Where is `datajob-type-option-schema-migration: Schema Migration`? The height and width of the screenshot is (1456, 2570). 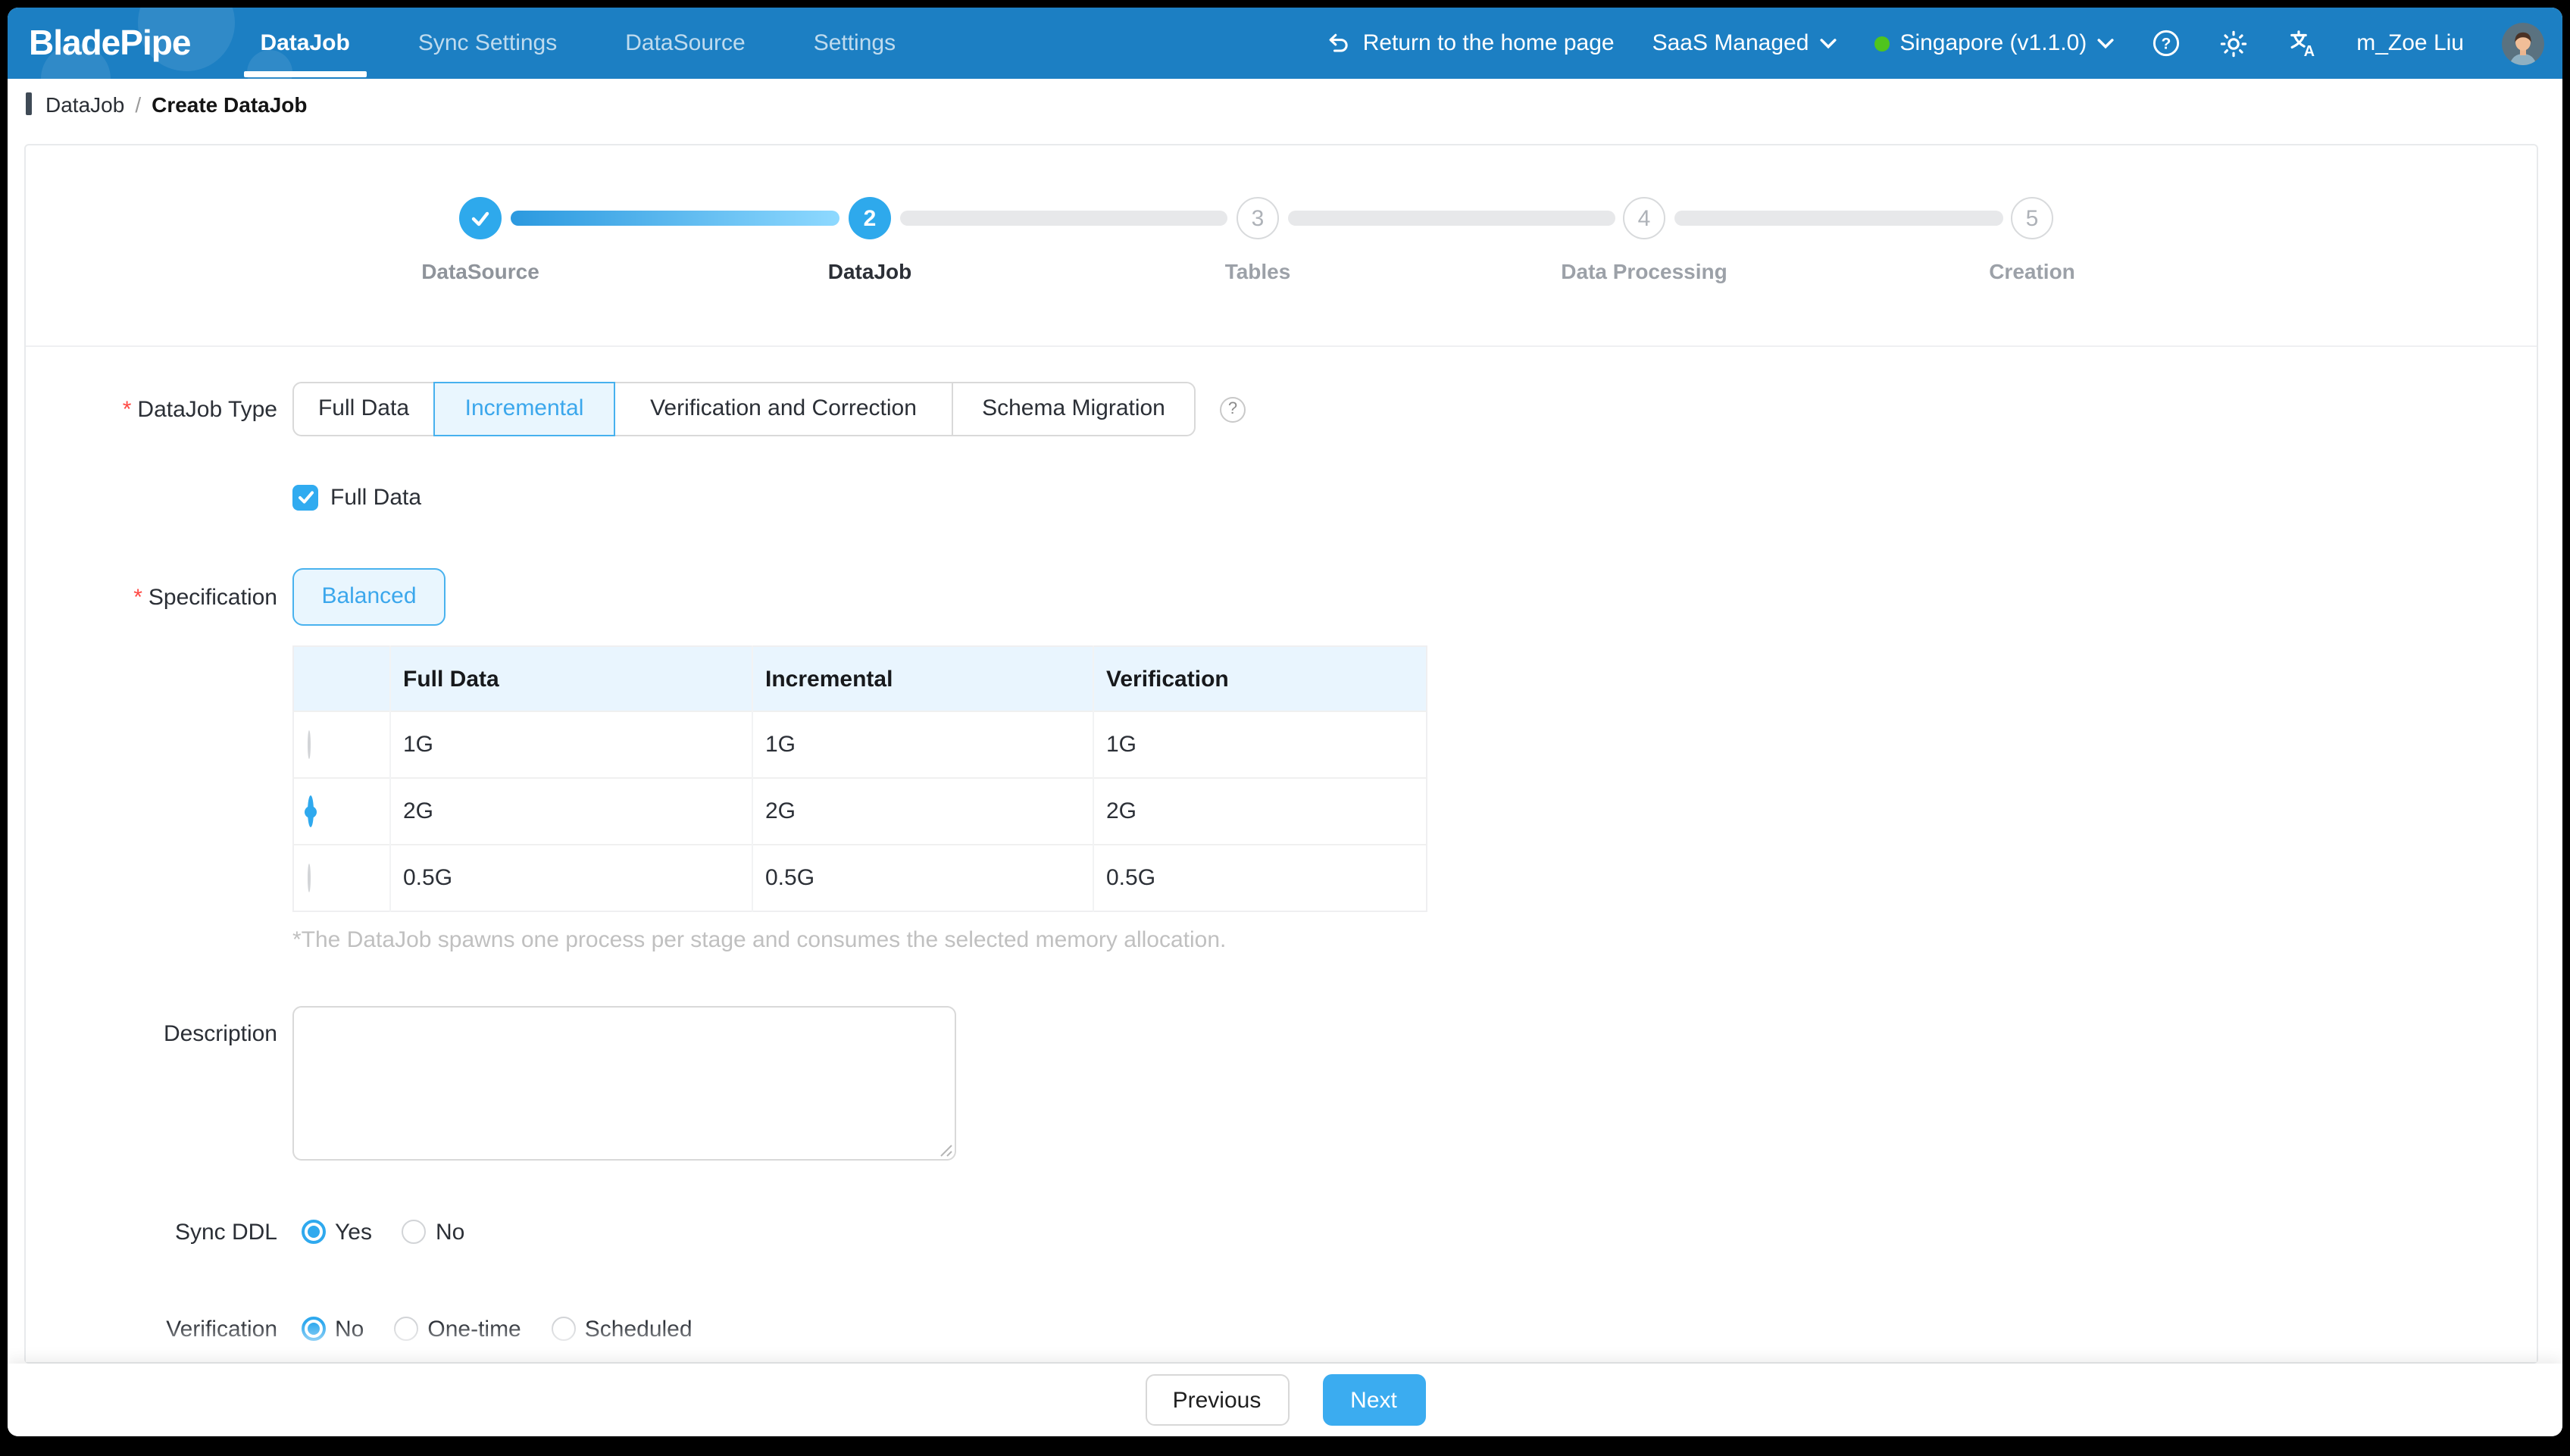
datajob-type-option-schema-migration: Schema Migration is located at coordinates (1074, 409).